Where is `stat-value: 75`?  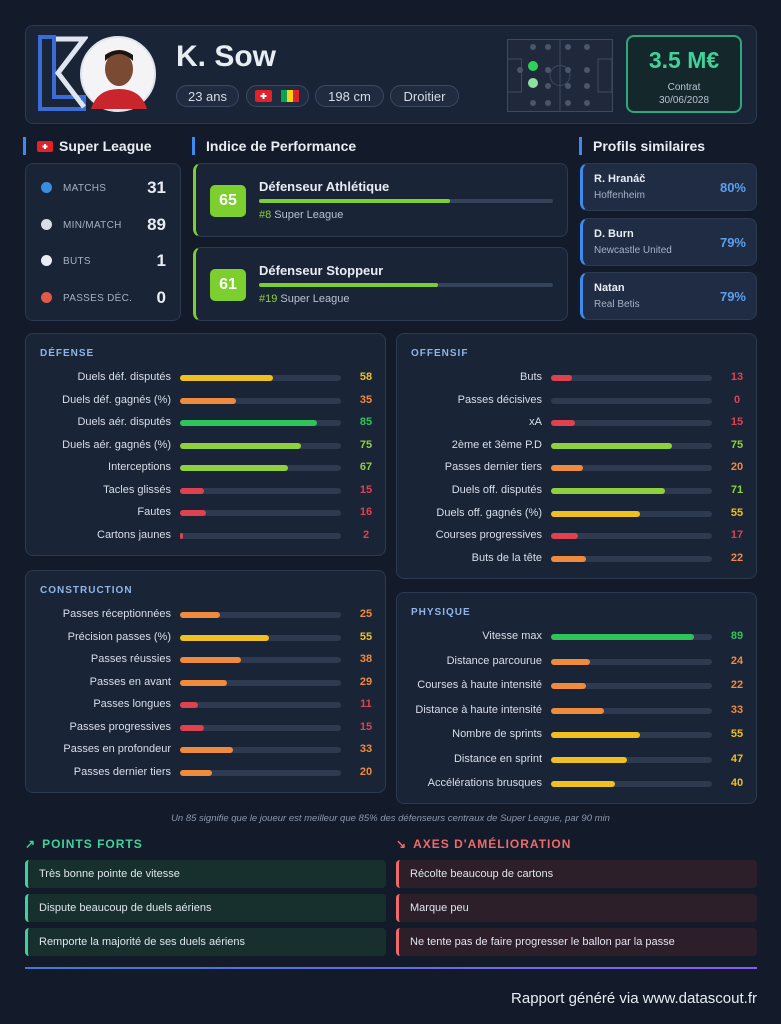
stat-value: 75 is located at coordinates (366, 444).